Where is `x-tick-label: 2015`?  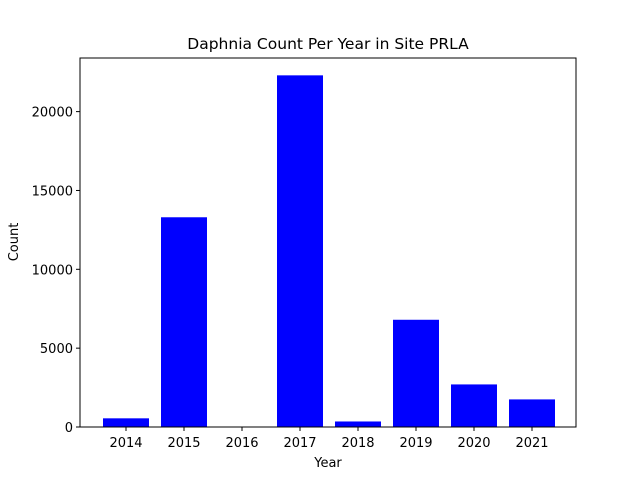 x-tick-label: 2015 is located at coordinates (183, 443).